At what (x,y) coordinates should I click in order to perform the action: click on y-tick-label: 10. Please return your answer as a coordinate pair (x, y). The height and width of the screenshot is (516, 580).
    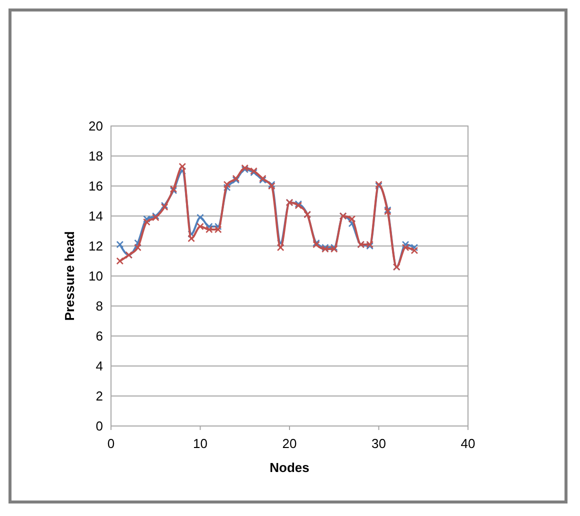
    Looking at the image, I should click on (95, 276).